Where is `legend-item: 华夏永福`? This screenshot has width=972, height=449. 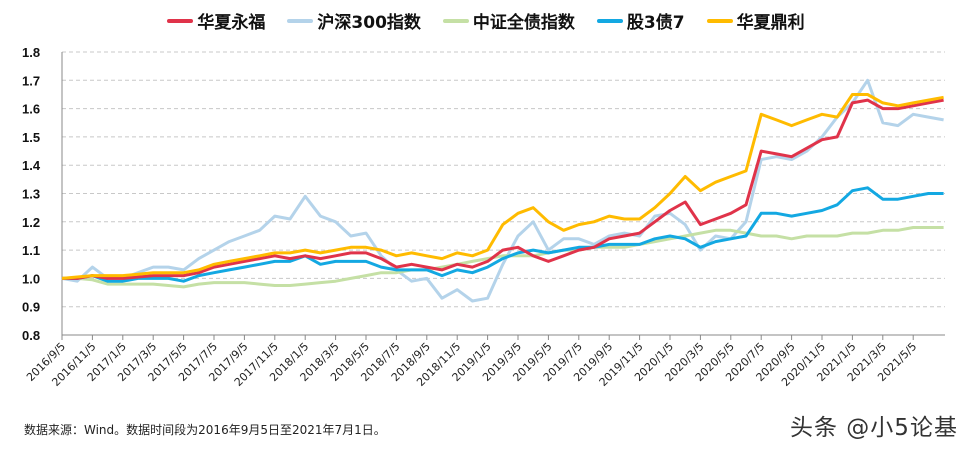 legend-item: 华夏永福 is located at coordinates (216, 20).